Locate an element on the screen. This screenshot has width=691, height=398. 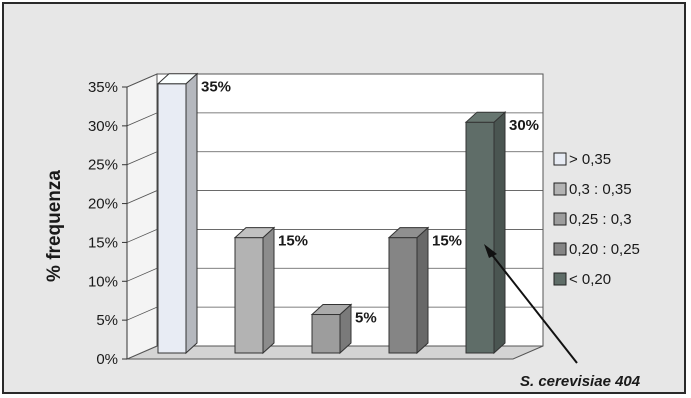
y-tick-label: 5% is located at coordinates (107, 320).